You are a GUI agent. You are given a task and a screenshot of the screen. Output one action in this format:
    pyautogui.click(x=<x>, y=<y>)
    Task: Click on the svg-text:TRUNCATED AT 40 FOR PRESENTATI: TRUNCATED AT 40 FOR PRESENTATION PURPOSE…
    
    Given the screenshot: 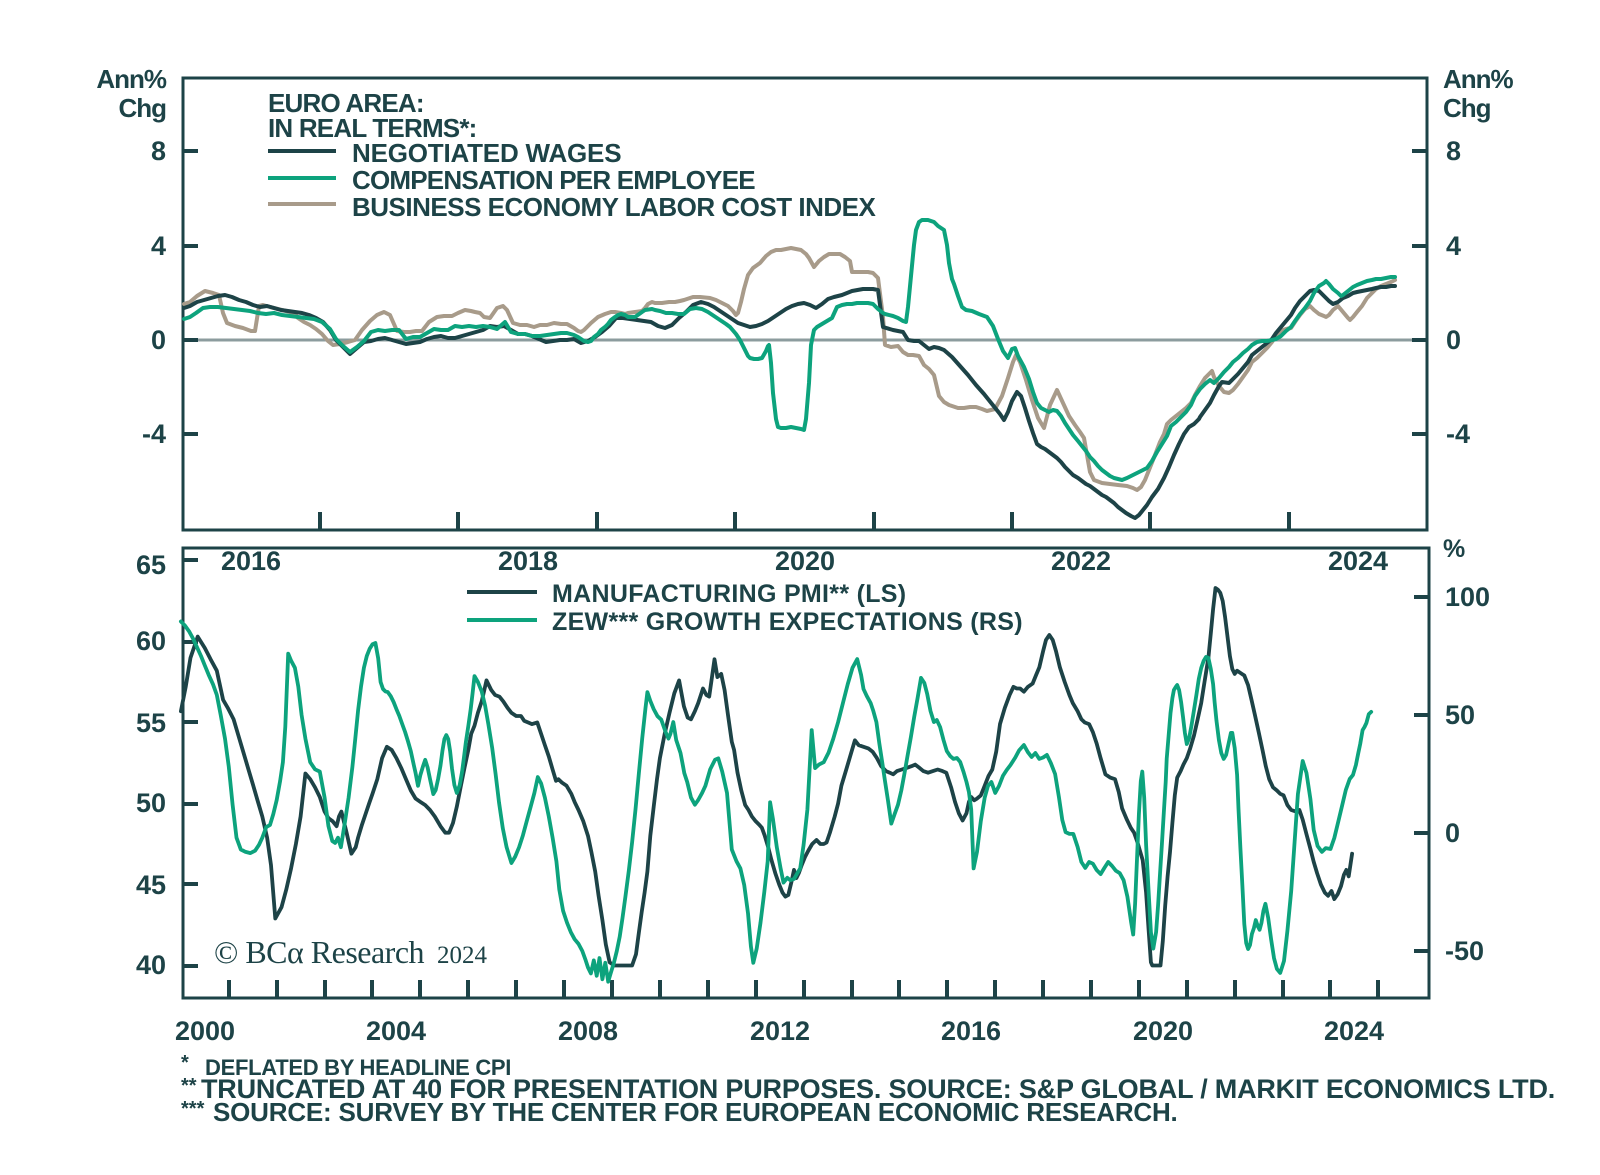 What is the action you would take?
    pyautogui.click(x=878, y=1089)
    